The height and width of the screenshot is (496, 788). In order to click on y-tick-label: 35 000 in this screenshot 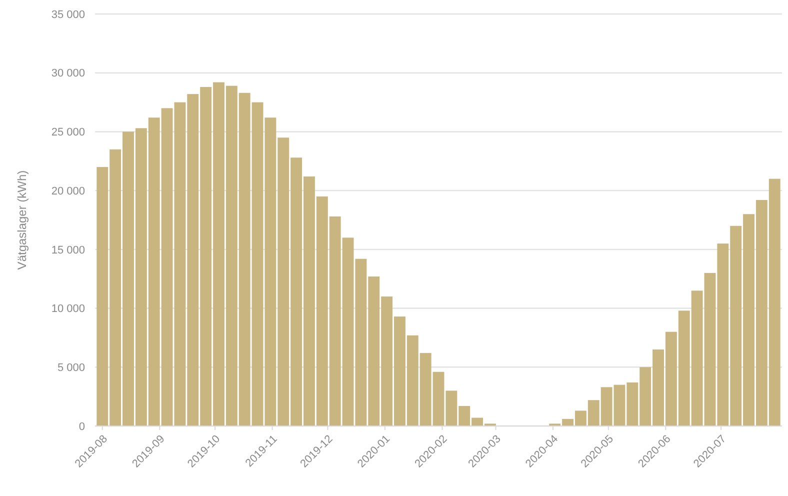, I will do `click(68, 14)`.